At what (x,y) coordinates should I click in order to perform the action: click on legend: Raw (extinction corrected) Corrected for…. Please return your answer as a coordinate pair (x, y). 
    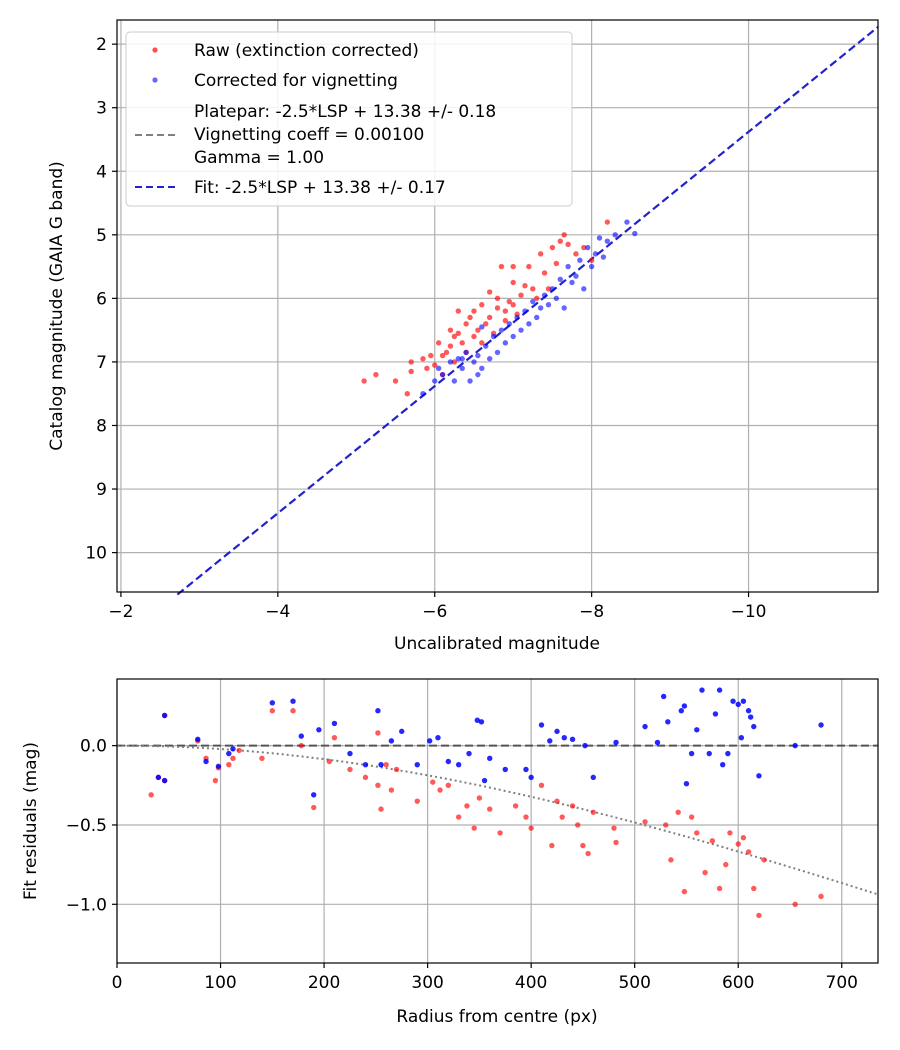
    Looking at the image, I should click on (349, 119).